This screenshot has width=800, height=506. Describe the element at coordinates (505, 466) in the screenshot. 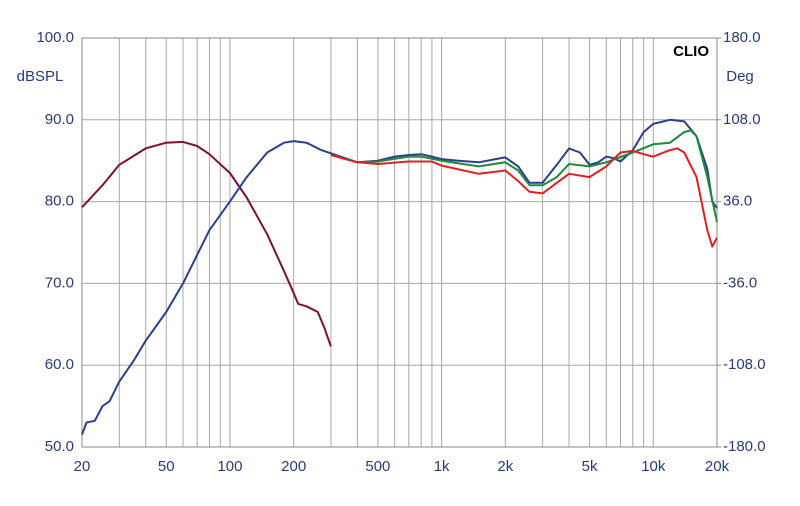

I see `x-tick-label: 2k` at that location.